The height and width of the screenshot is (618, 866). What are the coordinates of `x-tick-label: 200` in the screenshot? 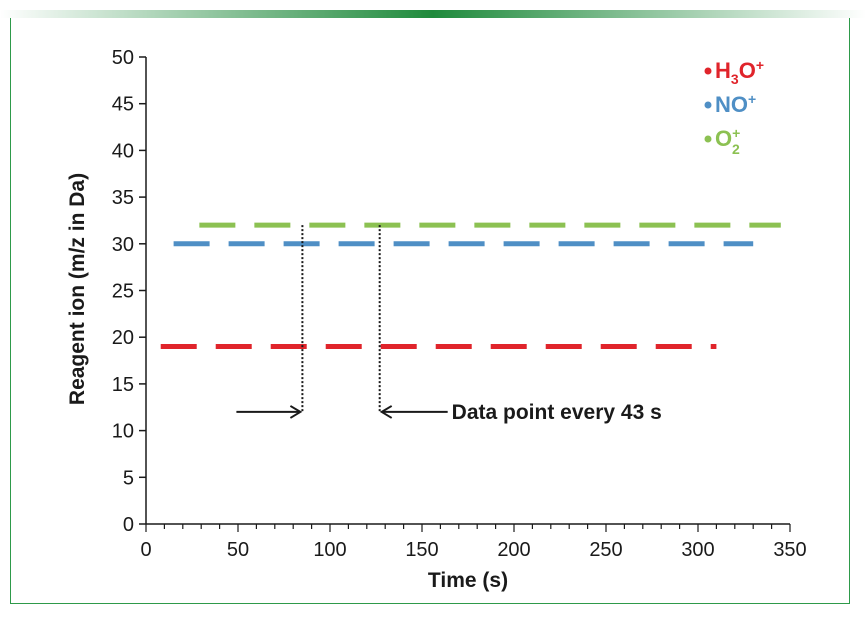 It's located at (513, 550).